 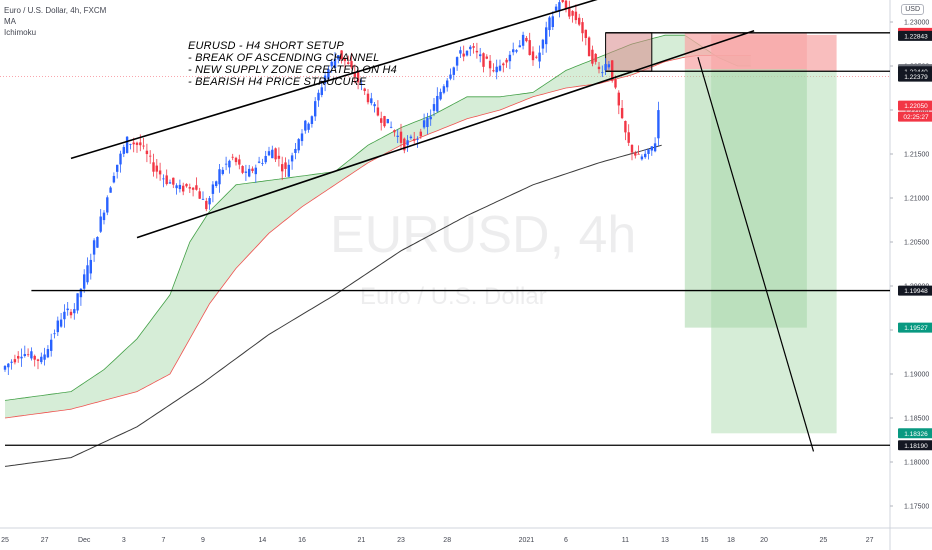 I want to click on time-tick-label: Dec, so click(x=84, y=540).